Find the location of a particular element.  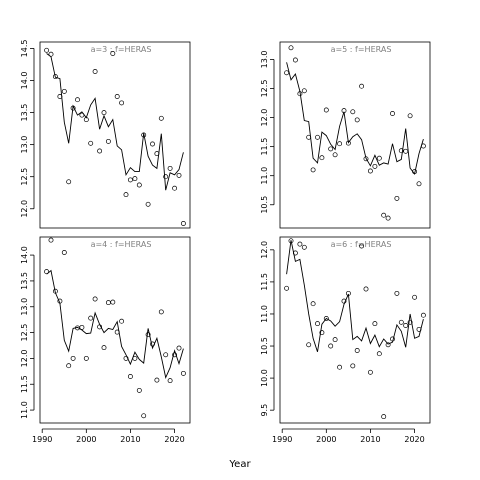

x-tick-label: 2020 is located at coordinates (174, 439).